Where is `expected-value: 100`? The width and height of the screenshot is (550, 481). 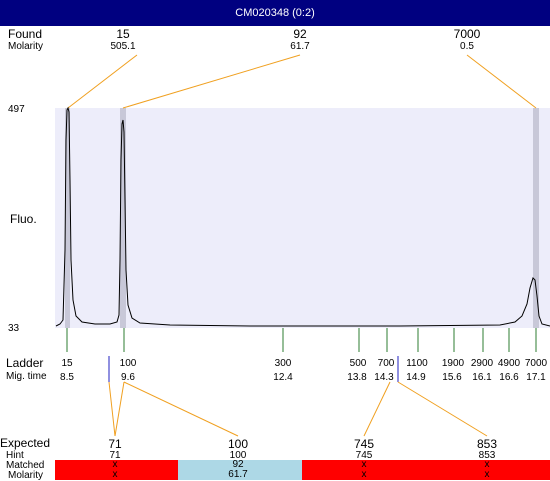 expected-value: 100 is located at coordinates (238, 444).